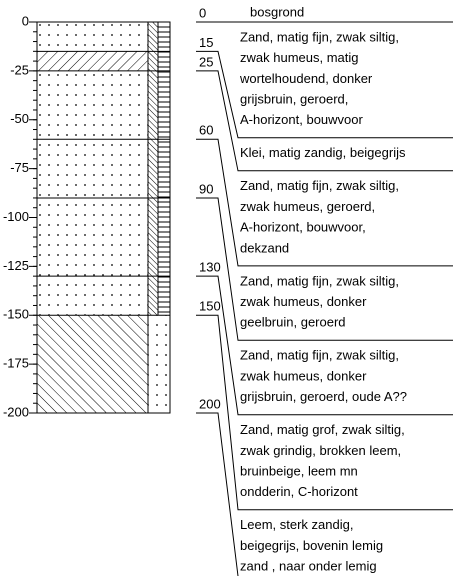 This screenshot has width=453, height=576. Describe the element at coordinates (294, 99) in the screenshot. I see `layer-description: grijsbruin, geroerd,` at that location.